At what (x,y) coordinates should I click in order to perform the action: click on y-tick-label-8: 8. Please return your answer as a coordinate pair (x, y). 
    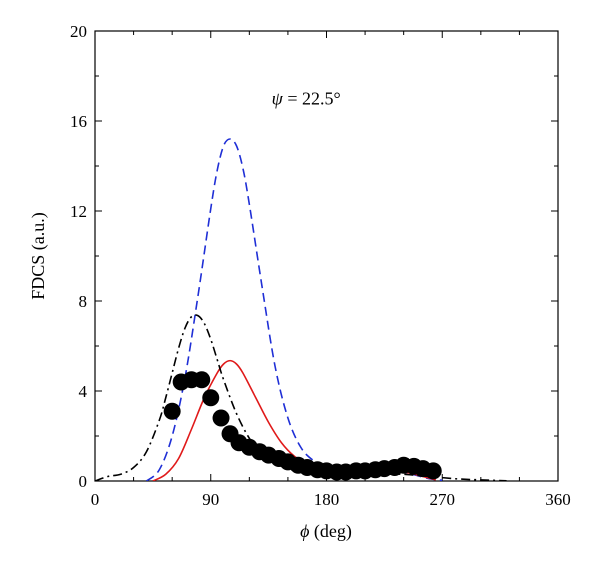
    Looking at the image, I should click on (83, 301).